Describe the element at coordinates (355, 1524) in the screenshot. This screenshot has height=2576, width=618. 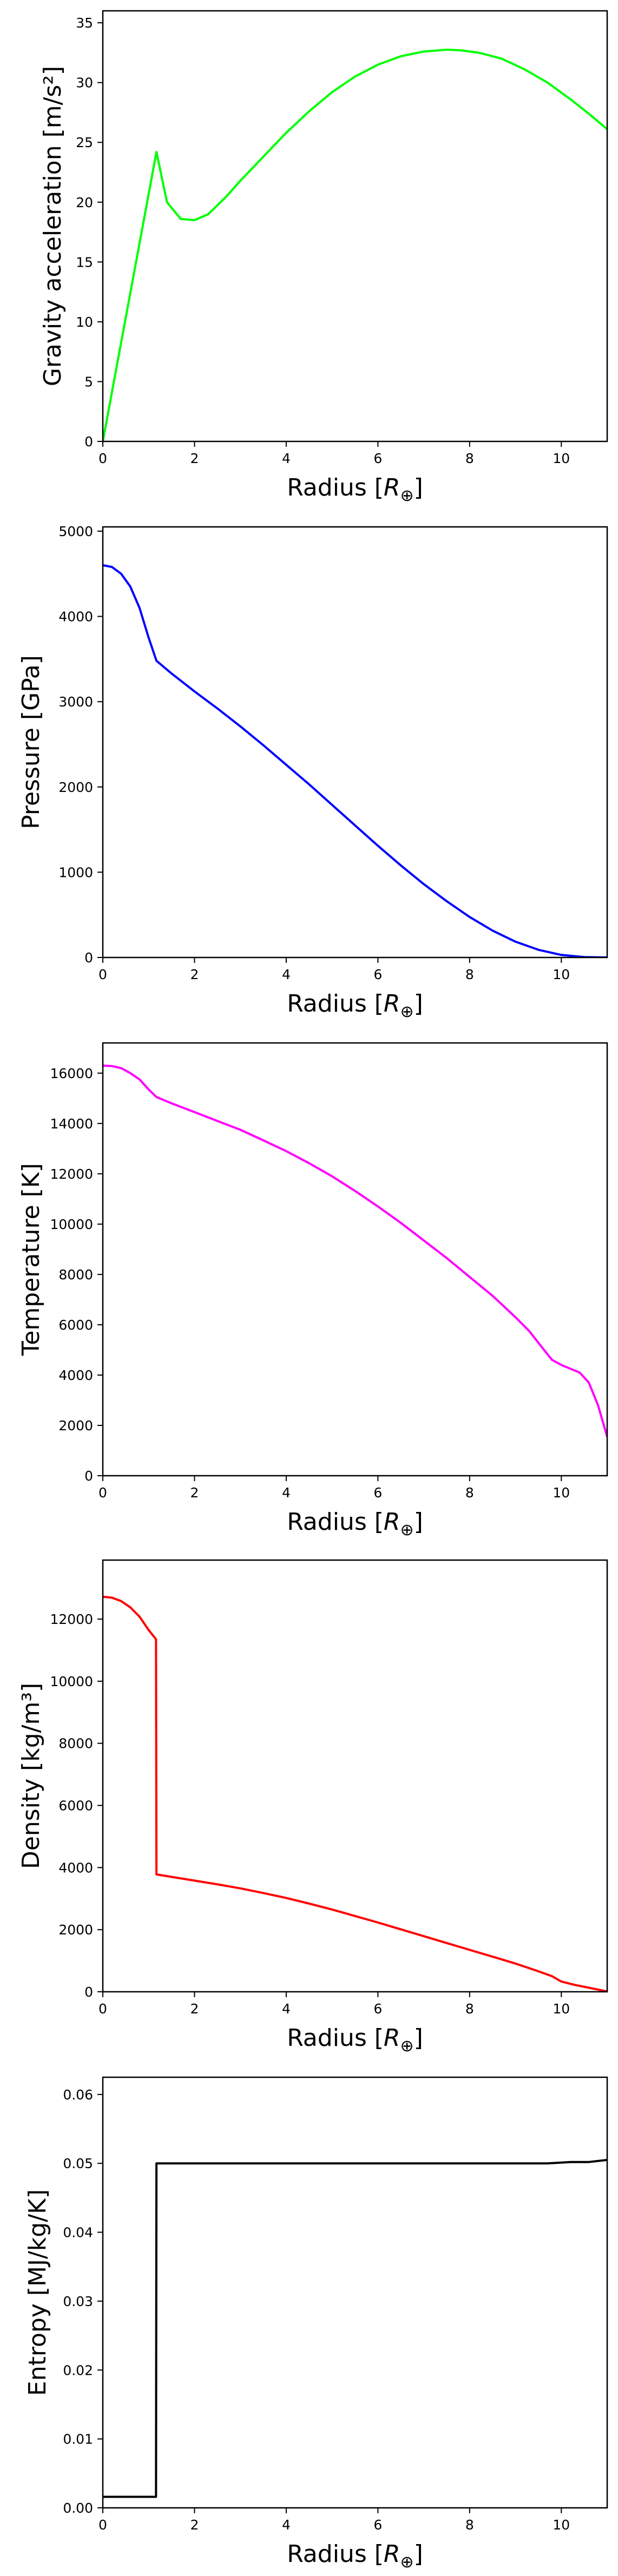
I see `temperature-x-axis-label: Radius [R⊕]` at that location.